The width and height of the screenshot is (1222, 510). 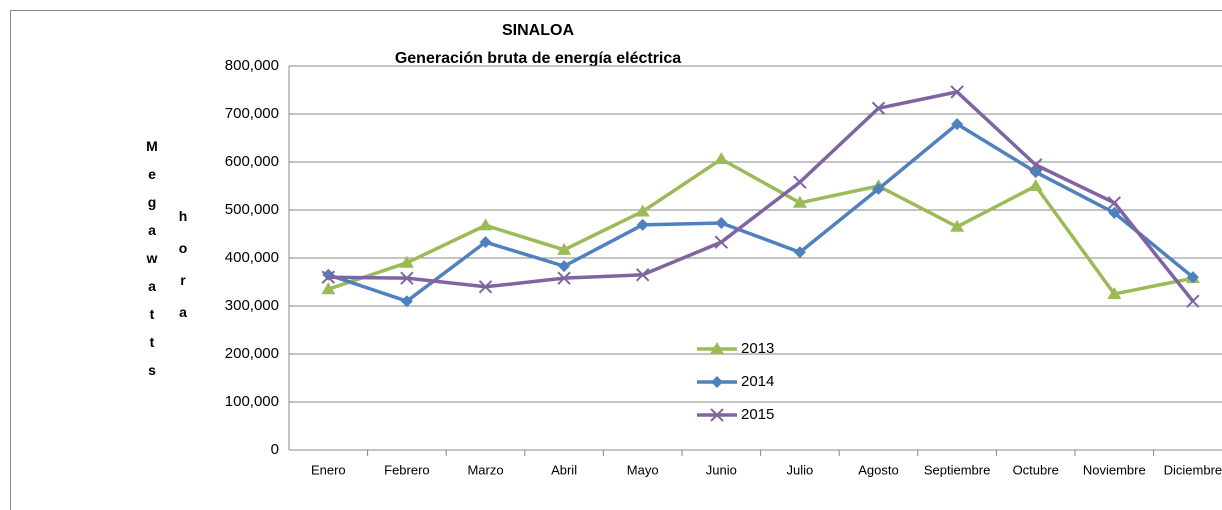 I want to click on y-tick-label: 400,000, so click(x=252, y=257).